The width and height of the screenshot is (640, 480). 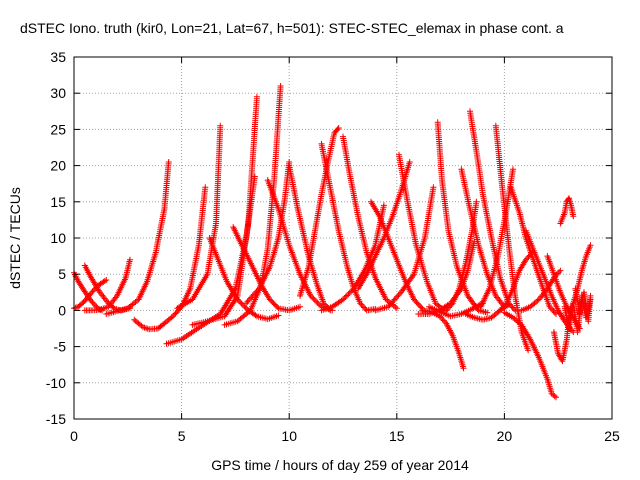 I want to click on x-tick-label: 20, so click(x=505, y=436).